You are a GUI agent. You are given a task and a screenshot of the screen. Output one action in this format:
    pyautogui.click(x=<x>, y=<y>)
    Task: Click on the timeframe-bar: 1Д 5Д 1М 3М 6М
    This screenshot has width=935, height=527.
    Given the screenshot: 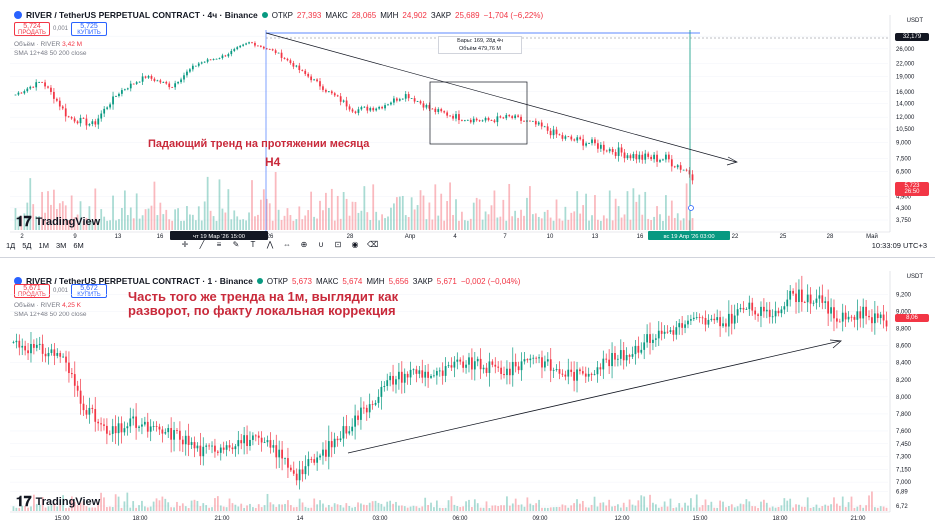 What is the action you would take?
    pyautogui.click(x=45, y=245)
    